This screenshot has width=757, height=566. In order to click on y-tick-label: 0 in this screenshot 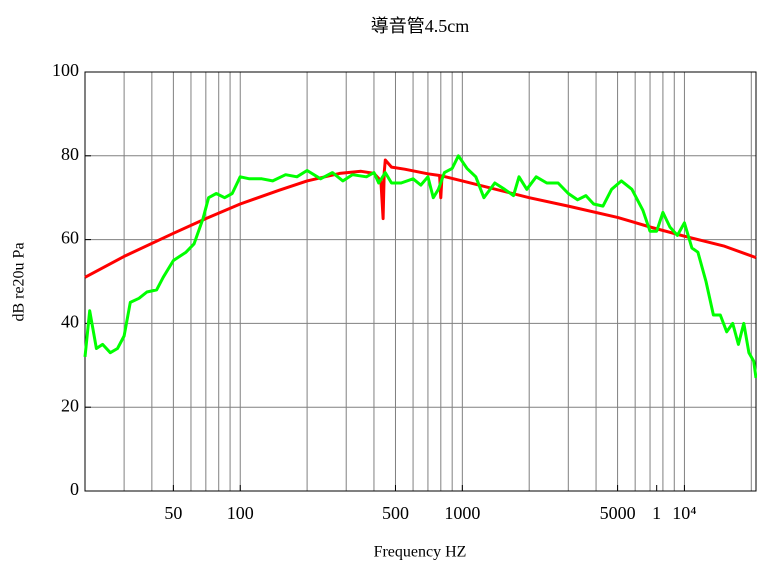, I will do `click(74, 489)`.